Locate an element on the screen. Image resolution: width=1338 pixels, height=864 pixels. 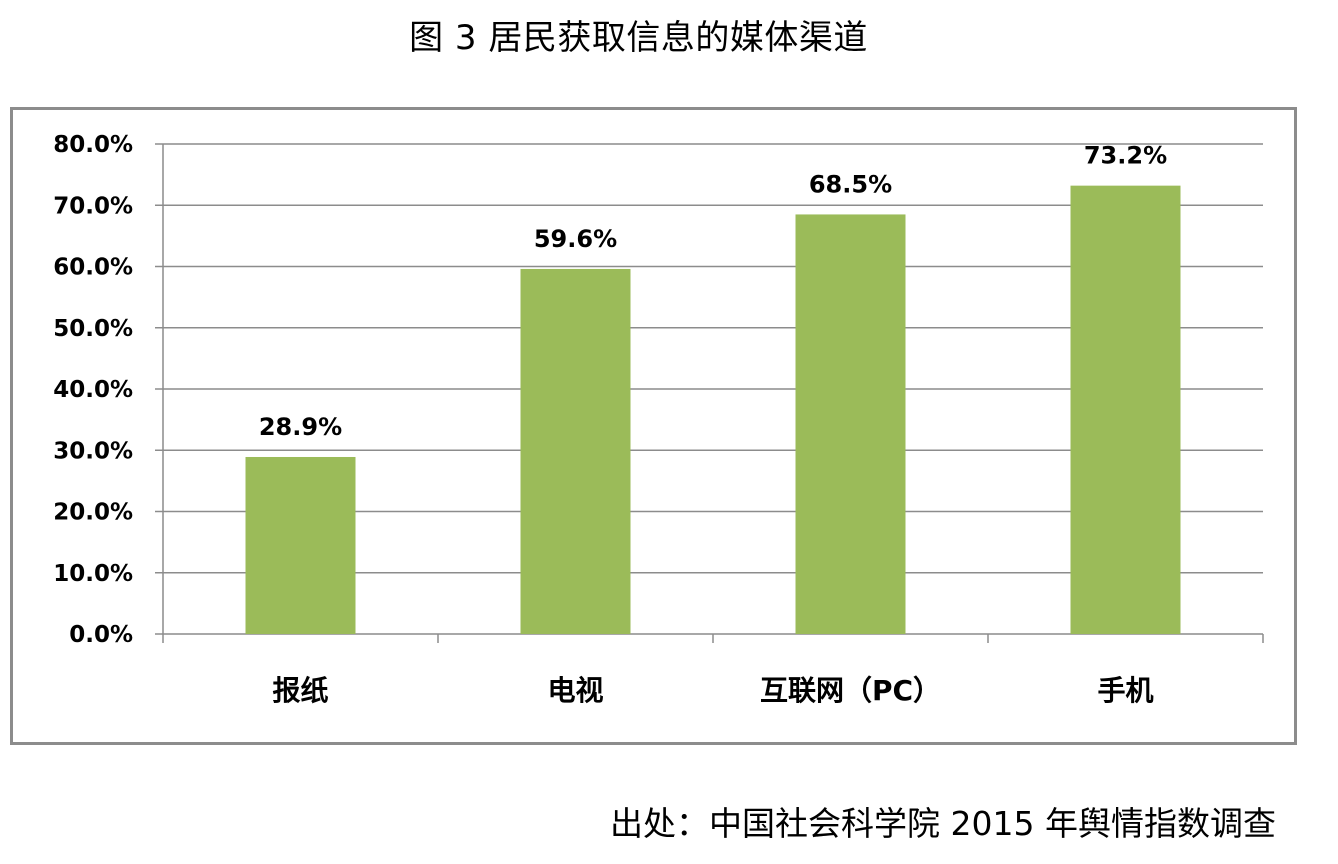
data-label: 59.6% is located at coordinates (575, 239).